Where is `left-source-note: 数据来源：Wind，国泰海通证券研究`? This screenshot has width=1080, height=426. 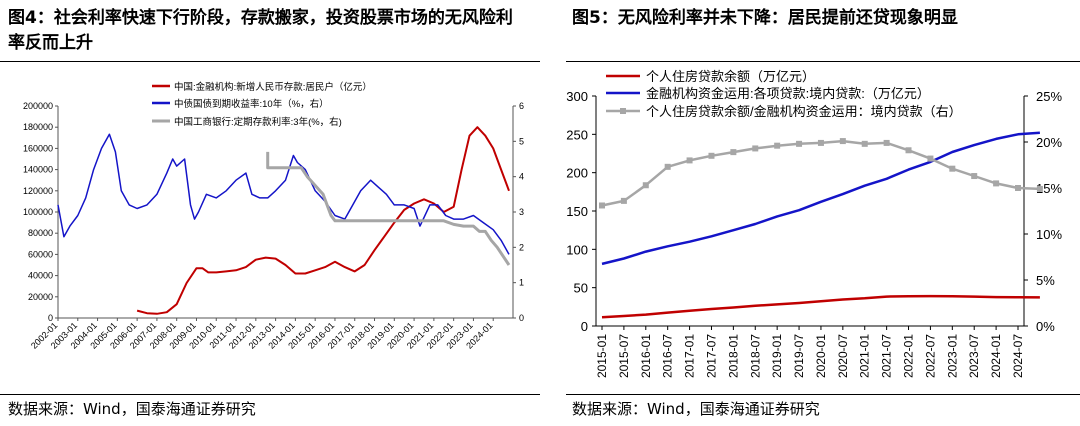
left-source-note: 数据来源：Wind，国泰海通证券研究 is located at coordinates (132, 409).